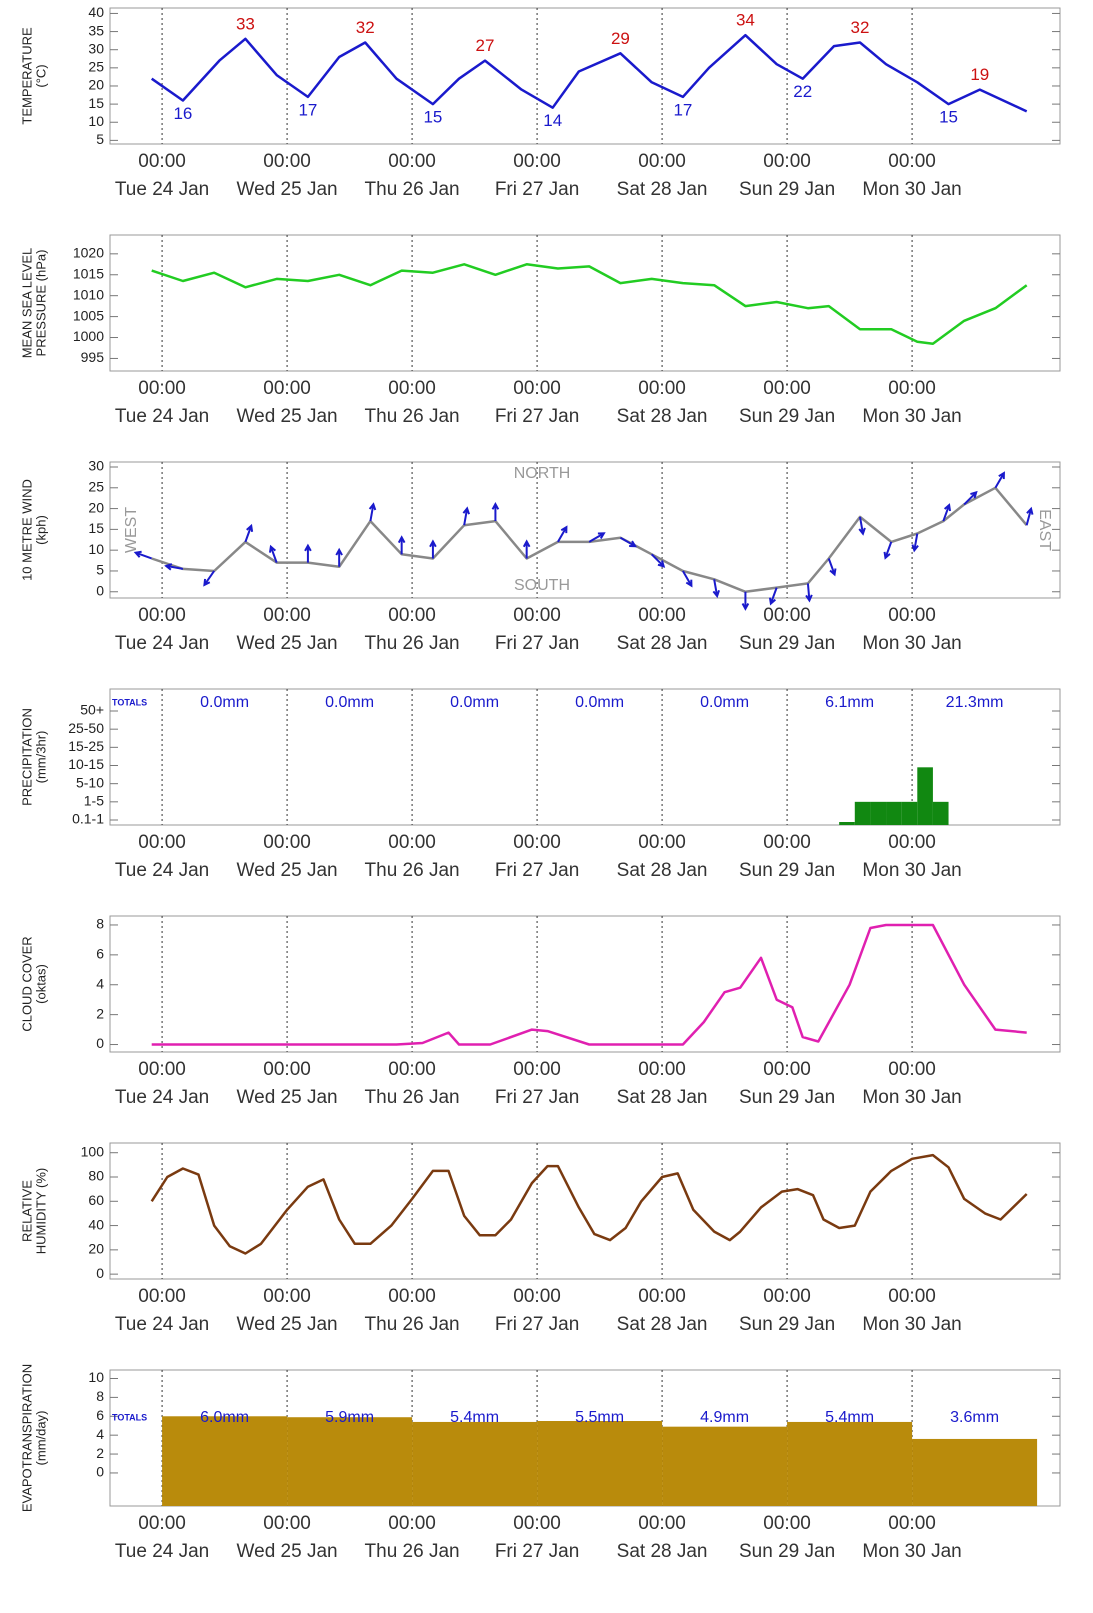 The width and height of the screenshot is (1093, 1613). Describe the element at coordinates (40, 1438) in the screenshot. I see `y-axis-label: (mm/day)` at that location.